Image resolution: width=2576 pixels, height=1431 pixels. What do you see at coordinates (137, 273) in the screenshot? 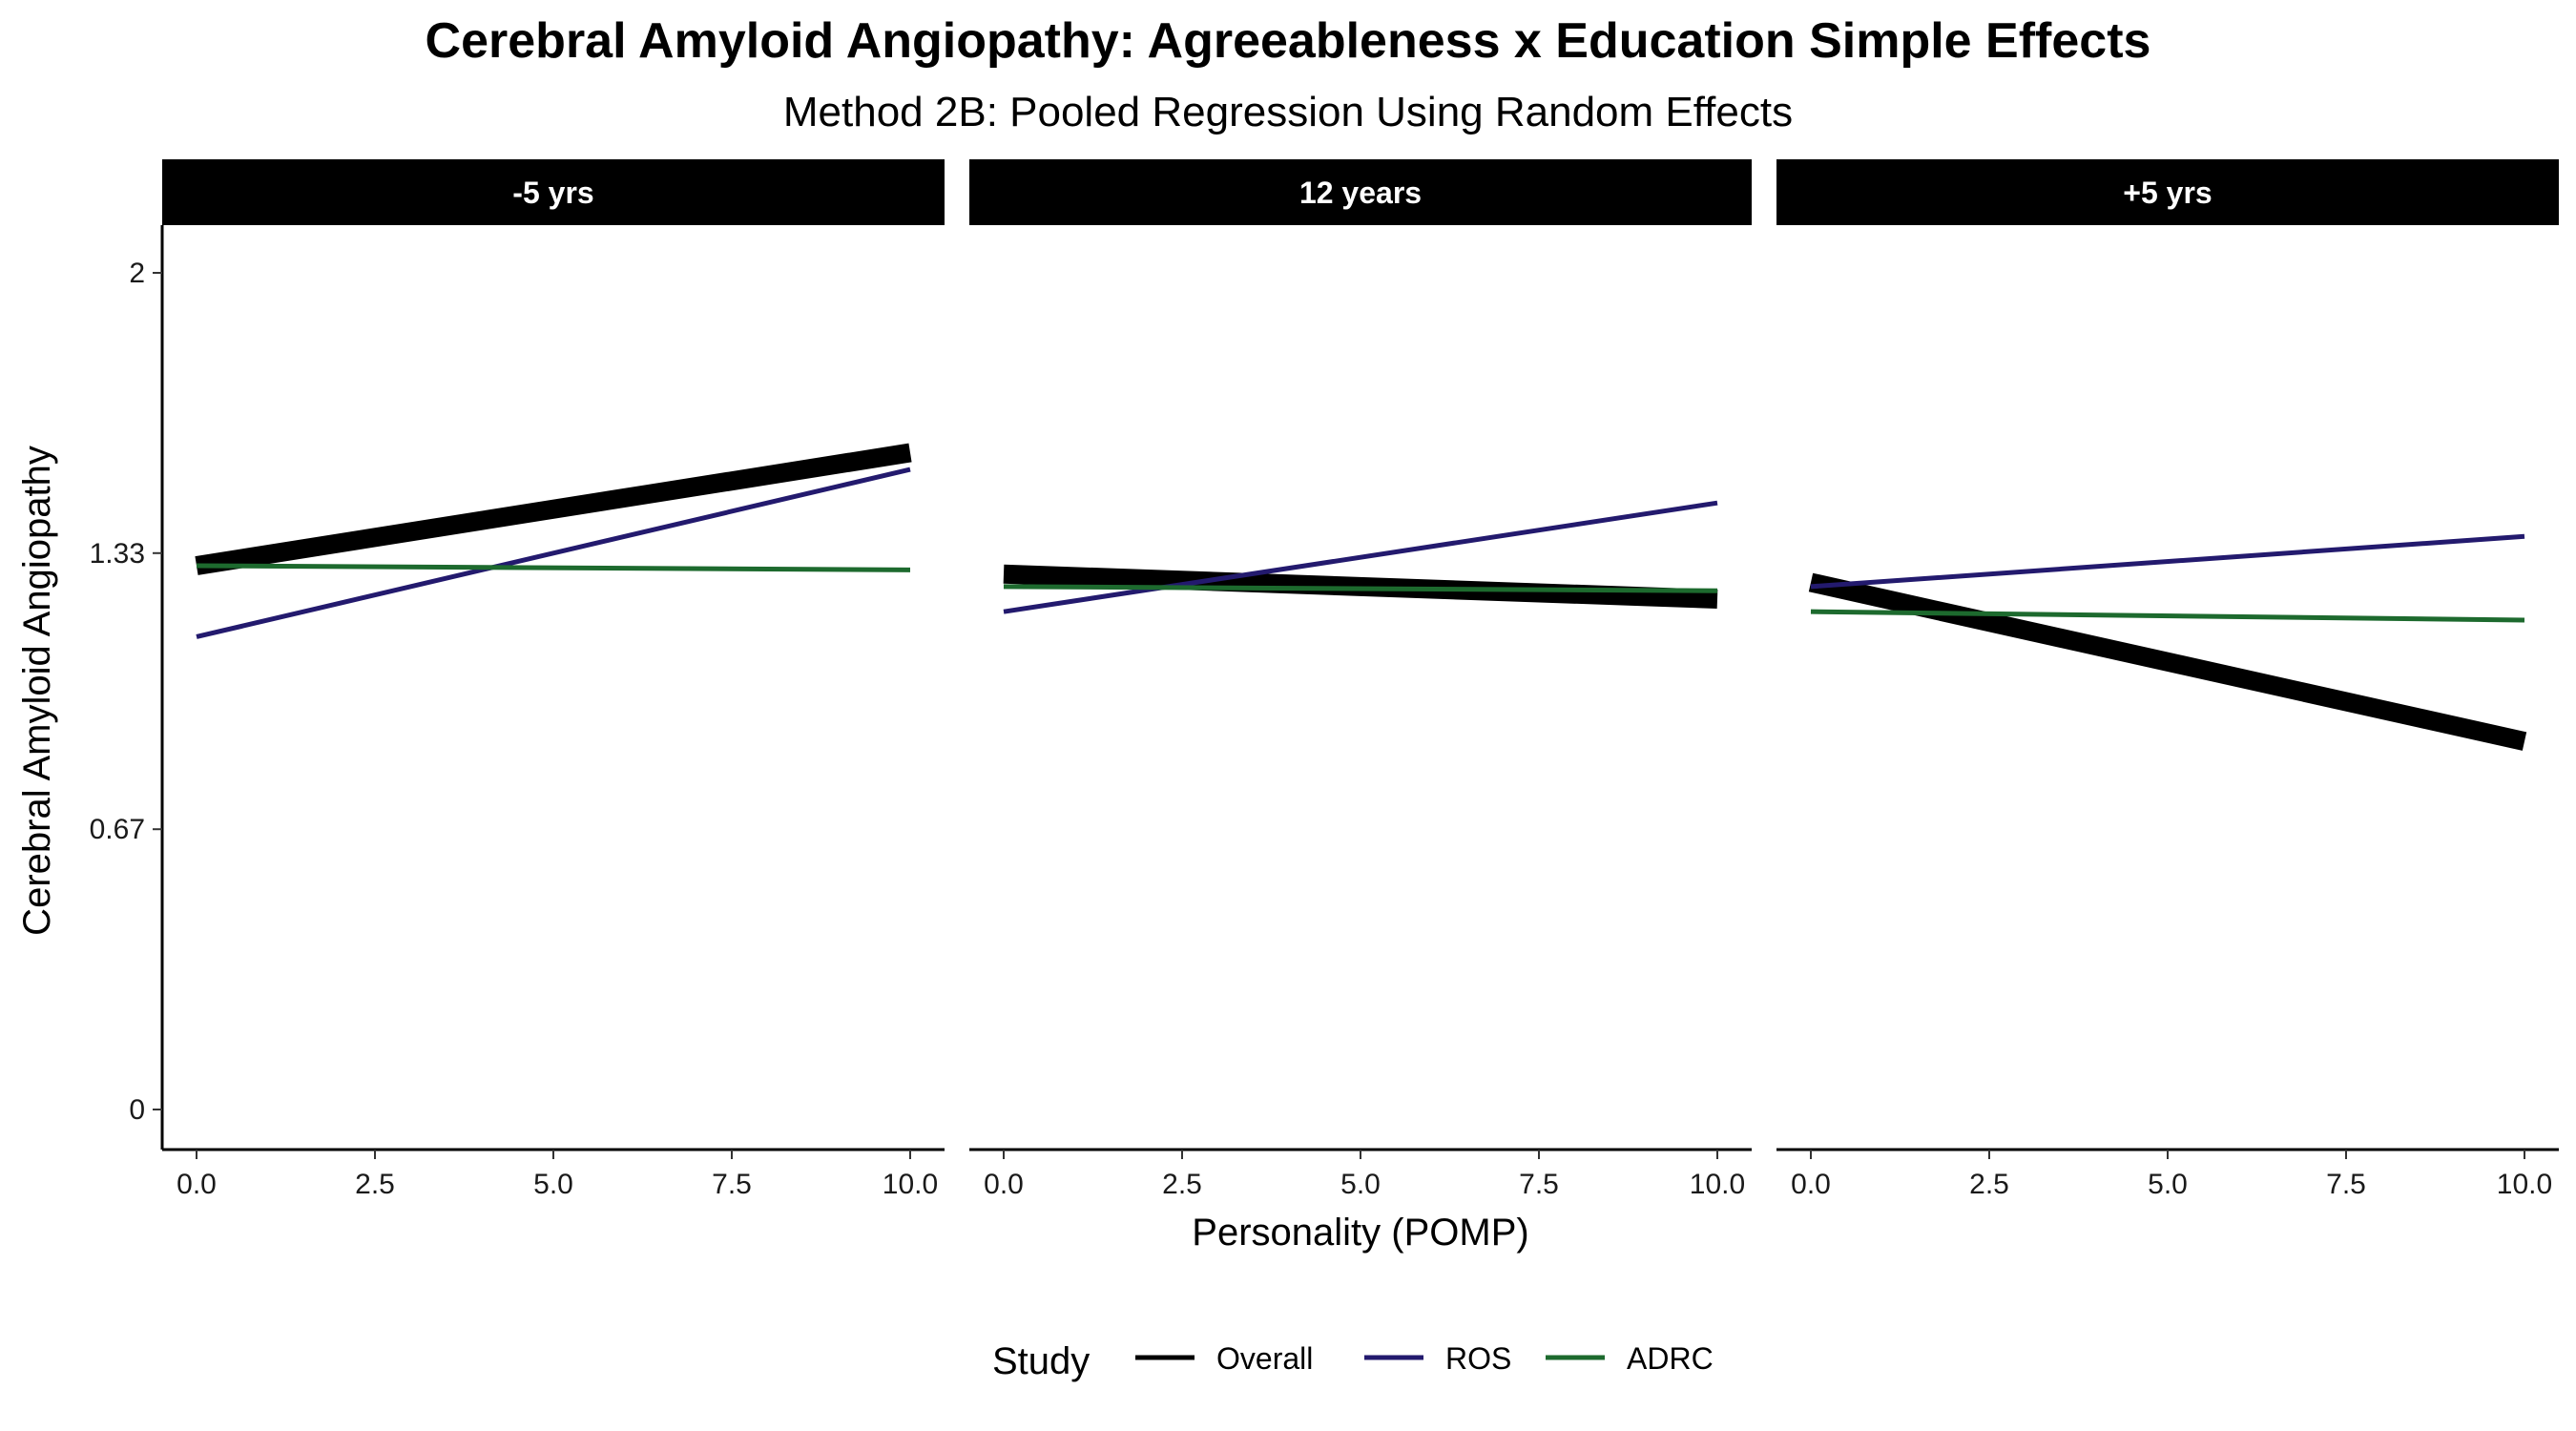
I see `y-tick-label: 2` at bounding box center [137, 273].